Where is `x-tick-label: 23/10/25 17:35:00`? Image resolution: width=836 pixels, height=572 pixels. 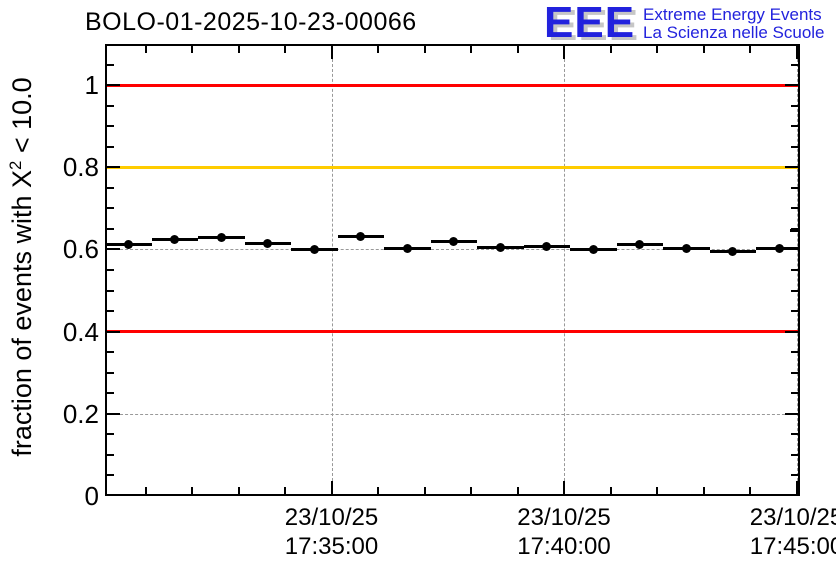 x-tick-label: 23/10/25 17:35:00 is located at coordinates (331, 532).